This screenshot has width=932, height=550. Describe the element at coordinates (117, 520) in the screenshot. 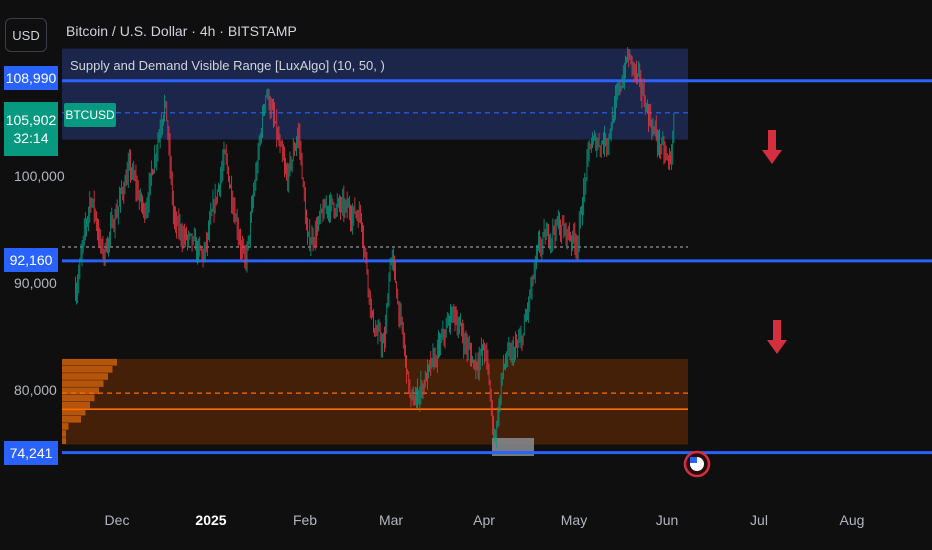

I see `x-tick-label: Dec` at that location.